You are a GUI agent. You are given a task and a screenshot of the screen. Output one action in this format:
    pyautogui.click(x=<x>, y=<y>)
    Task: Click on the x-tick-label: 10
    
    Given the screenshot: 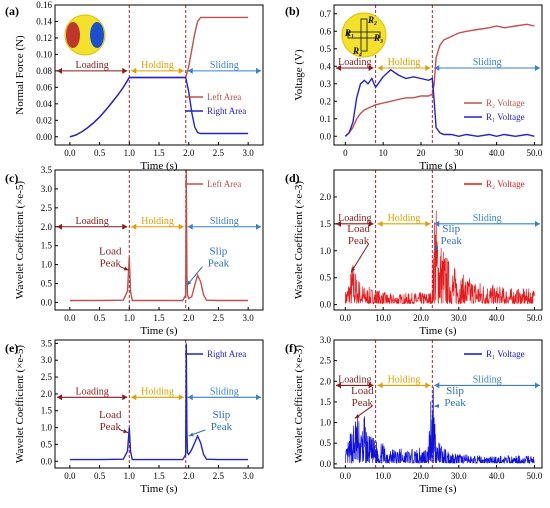 What is the action you would take?
    pyautogui.click(x=384, y=153)
    